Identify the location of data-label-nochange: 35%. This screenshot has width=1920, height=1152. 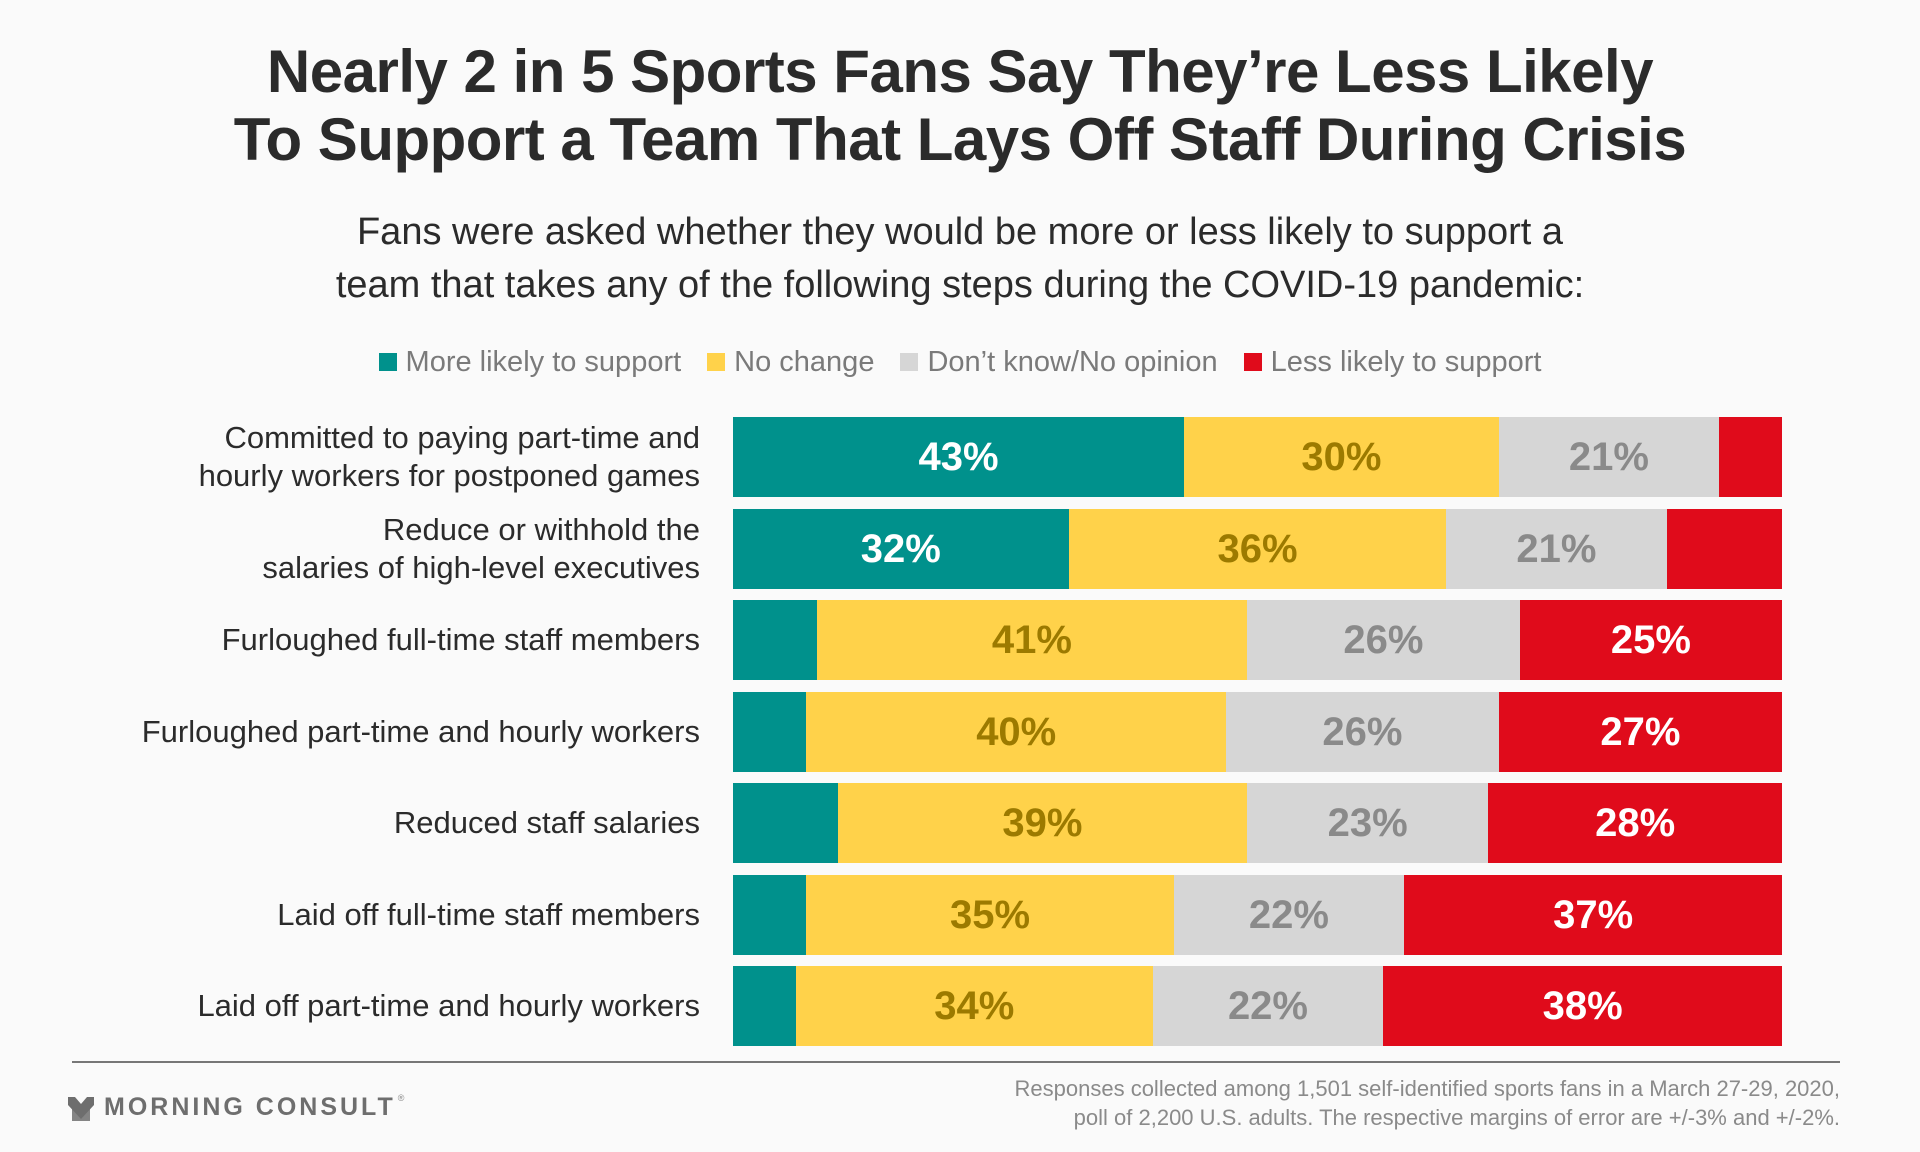
(990, 914).